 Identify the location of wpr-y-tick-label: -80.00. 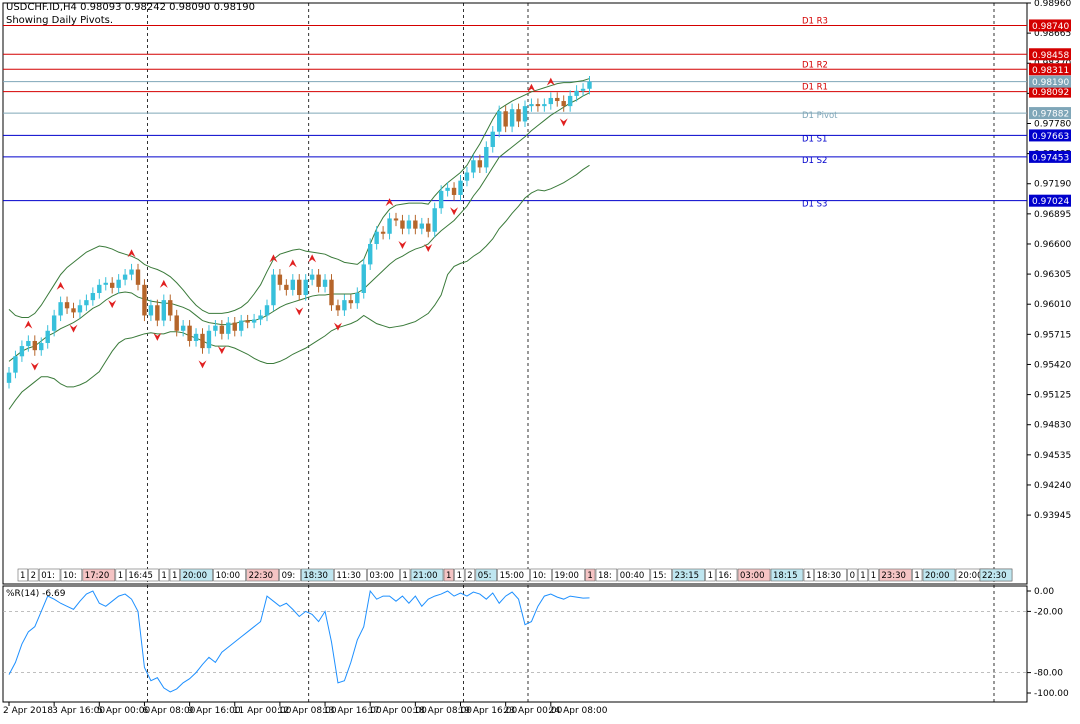
(1048, 674).